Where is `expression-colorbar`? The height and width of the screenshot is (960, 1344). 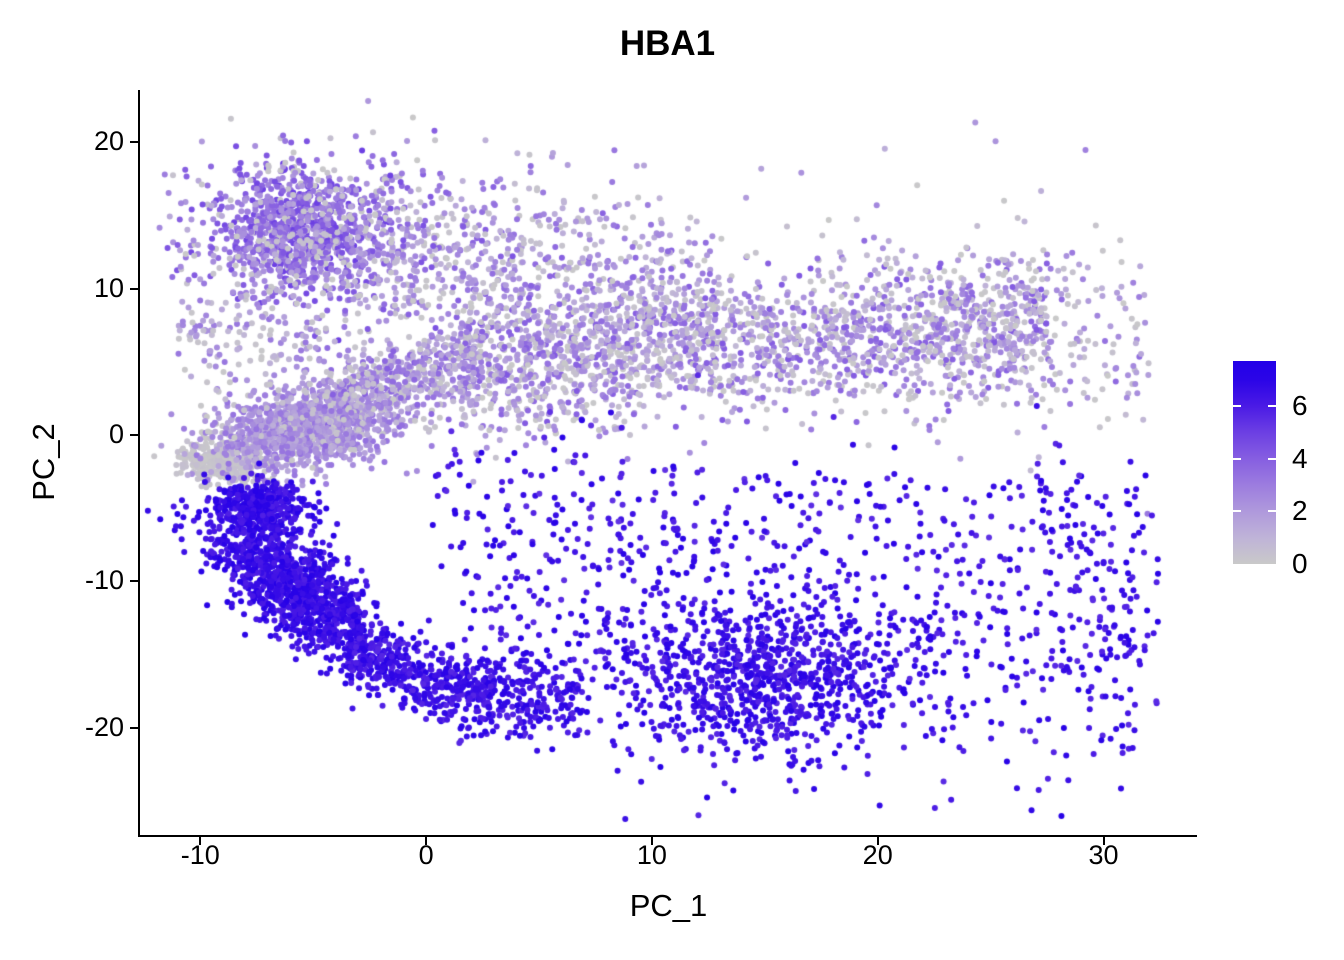
expression-colorbar is located at coordinates (1254, 462).